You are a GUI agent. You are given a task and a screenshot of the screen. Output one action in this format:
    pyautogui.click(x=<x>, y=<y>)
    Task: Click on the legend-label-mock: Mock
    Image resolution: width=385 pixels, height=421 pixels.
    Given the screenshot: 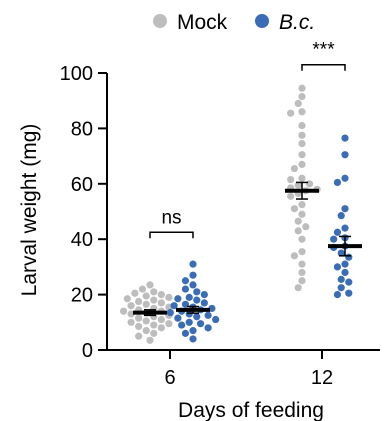 What is the action you would take?
    pyautogui.click(x=202, y=22)
    